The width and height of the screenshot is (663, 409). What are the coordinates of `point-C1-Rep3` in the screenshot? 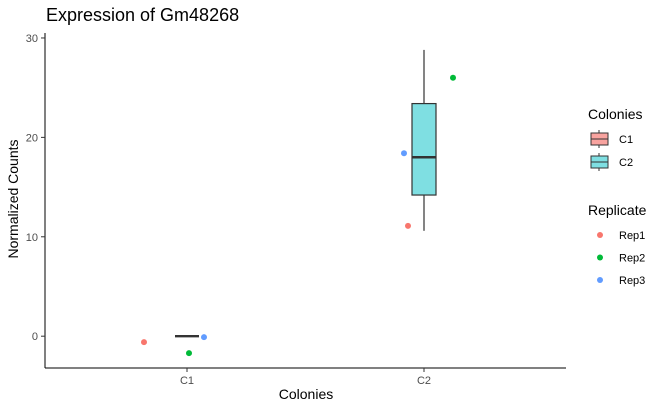 It's located at (204, 337).